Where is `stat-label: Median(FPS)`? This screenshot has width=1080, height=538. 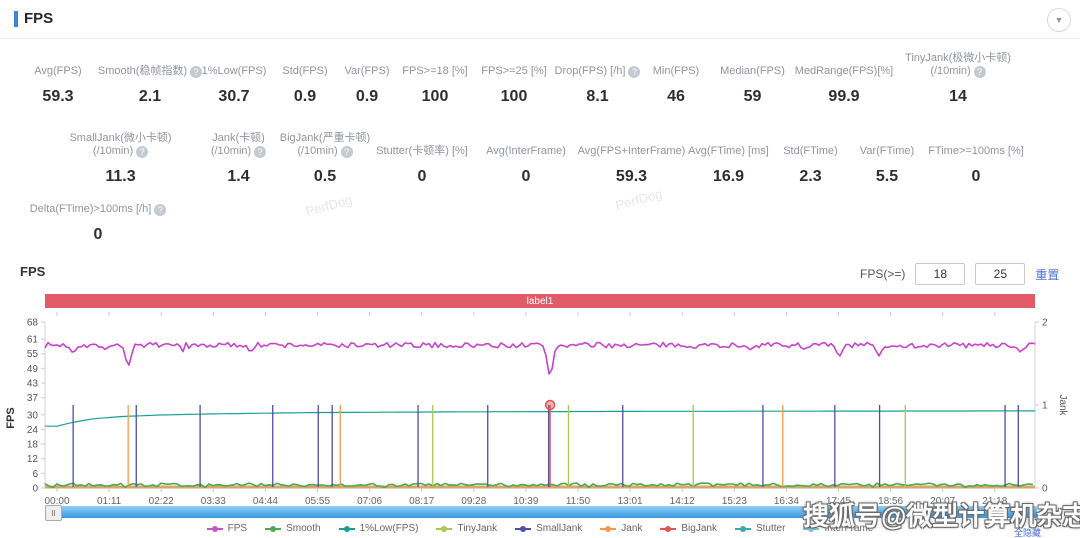
stat-label: Median(FPS) is located at coordinates (752, 63).